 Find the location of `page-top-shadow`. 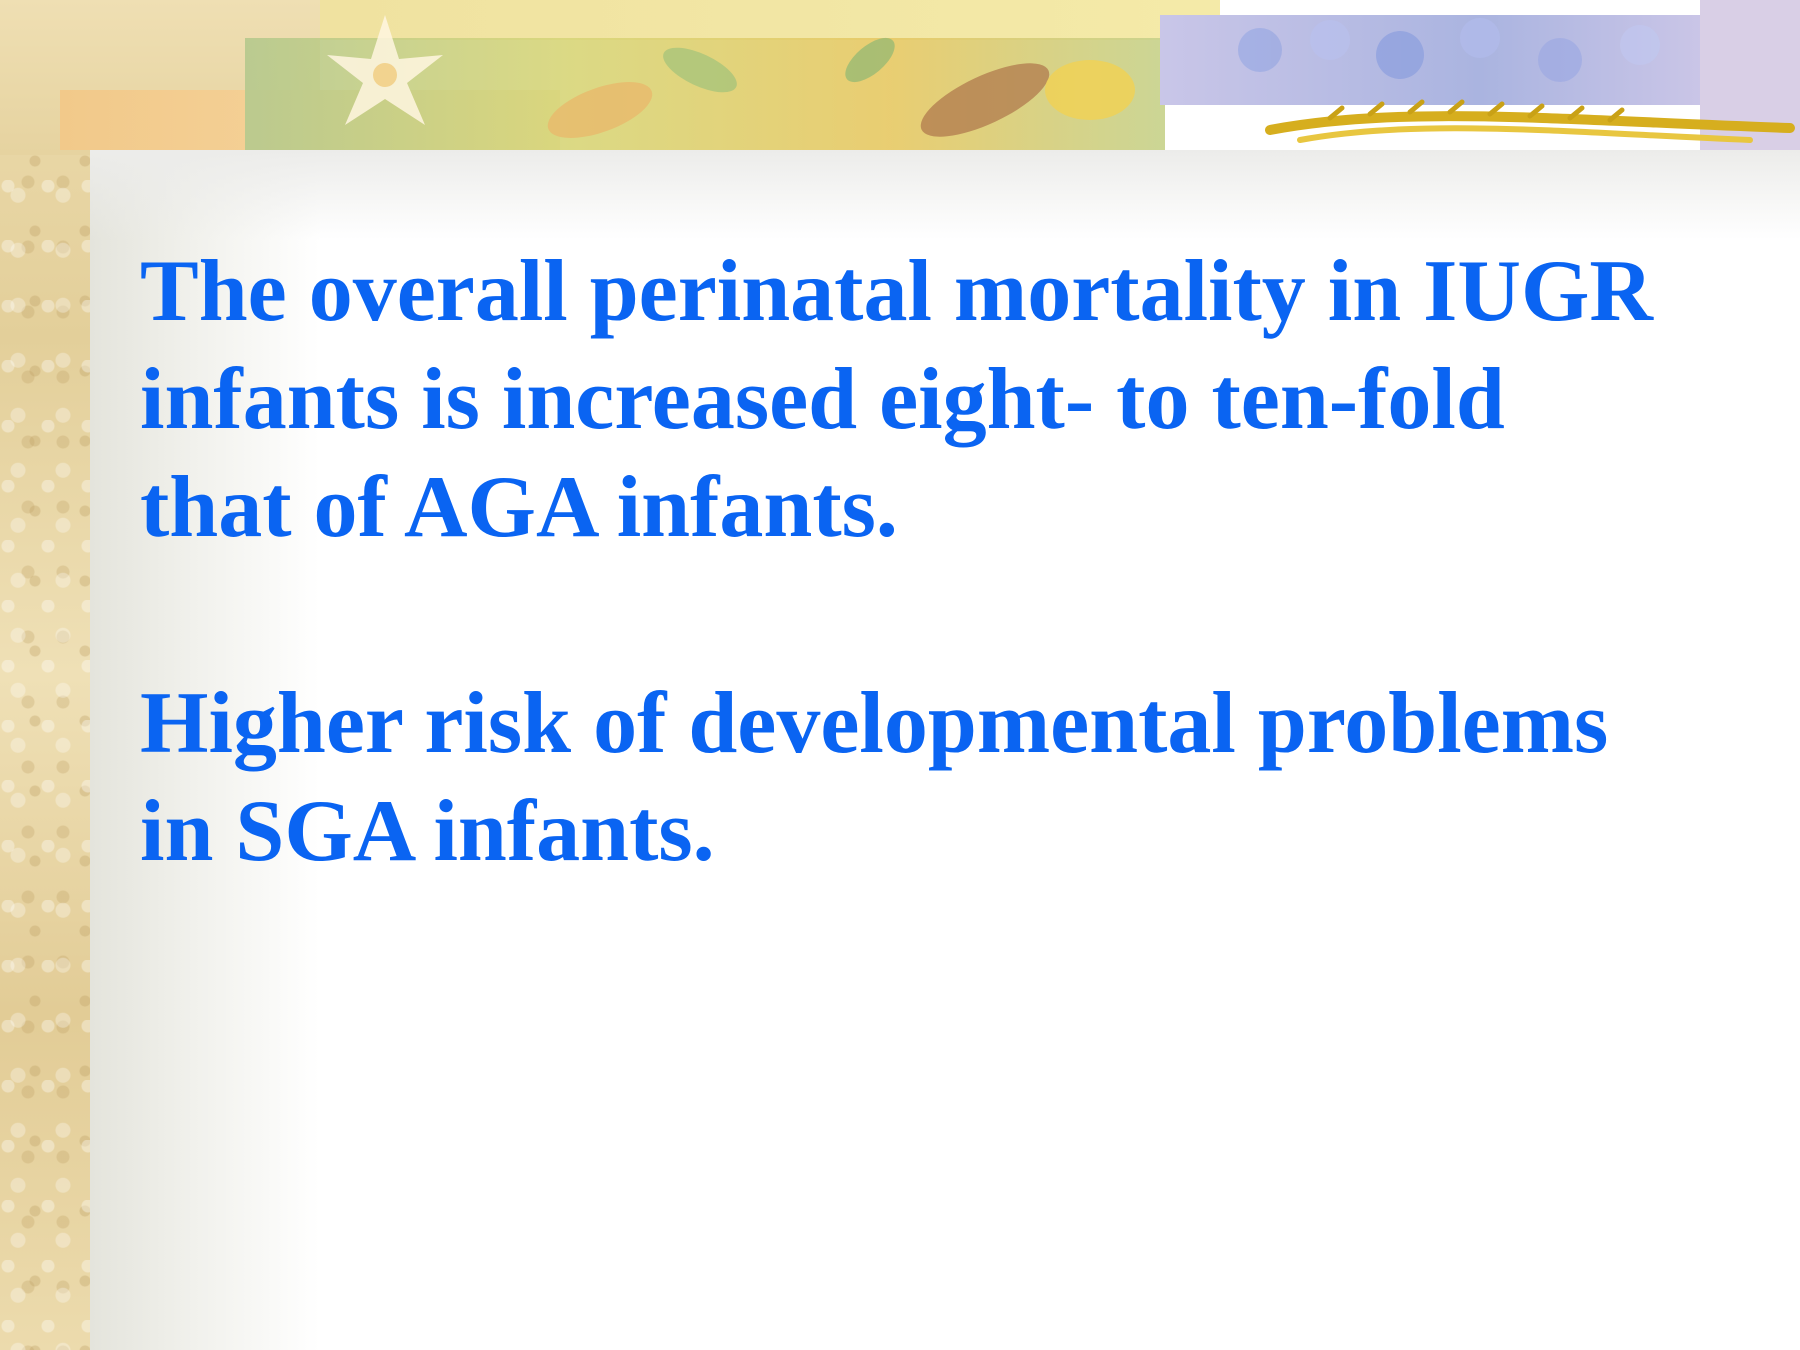

page-top-shadow is located at coordinates (945, 195).